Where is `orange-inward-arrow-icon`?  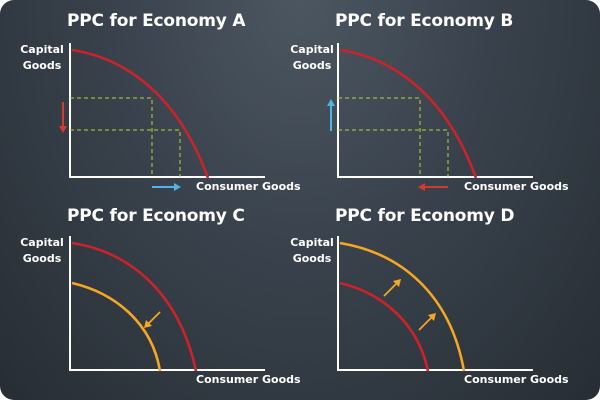
orange-inward-arrow-icon is located at coordinates (152, 319).